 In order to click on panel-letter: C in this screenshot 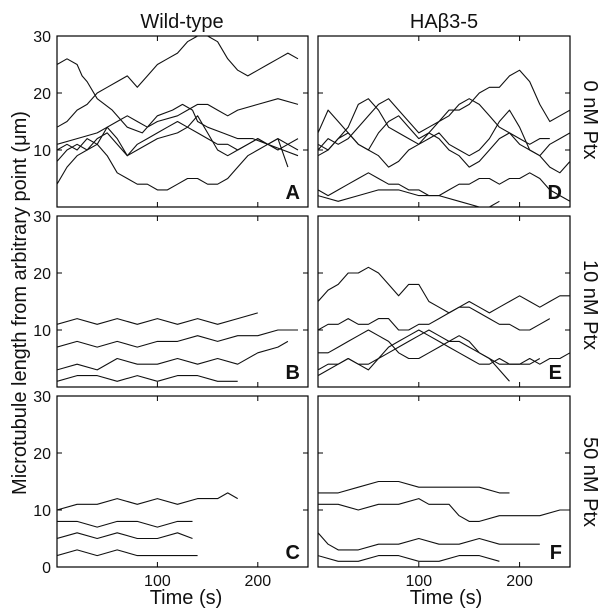, I will do `click(293, 553)`.